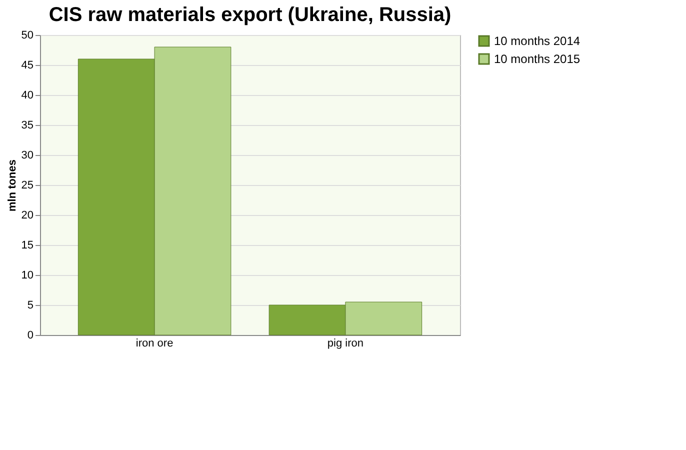  Describe the element at coordinates (27, 276) in the screenshot. I see `y-tick-label: 10` at that location.